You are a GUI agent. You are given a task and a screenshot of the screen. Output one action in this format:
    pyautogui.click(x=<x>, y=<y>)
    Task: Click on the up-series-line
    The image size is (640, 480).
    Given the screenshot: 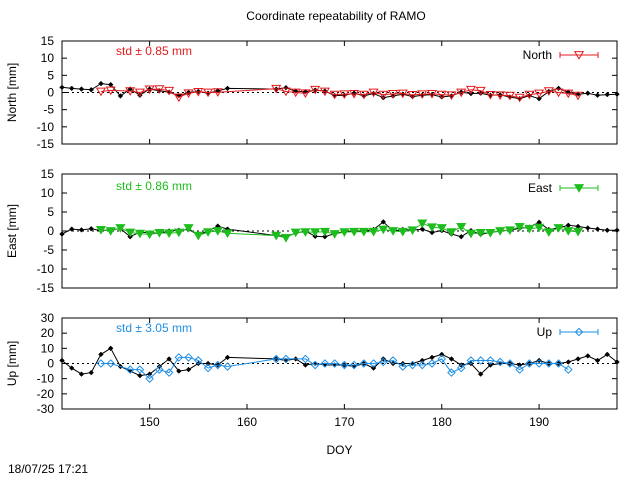 What is the action you would take?
    pyautogui.click(x=334, y=368)
    